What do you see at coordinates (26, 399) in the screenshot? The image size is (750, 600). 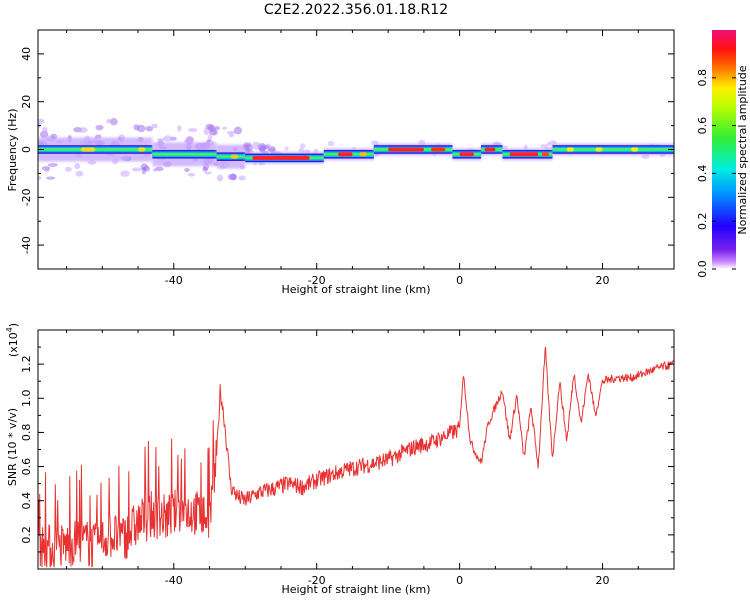 I see `y-tick-label: 1.0` at bounding box center [26, 399].